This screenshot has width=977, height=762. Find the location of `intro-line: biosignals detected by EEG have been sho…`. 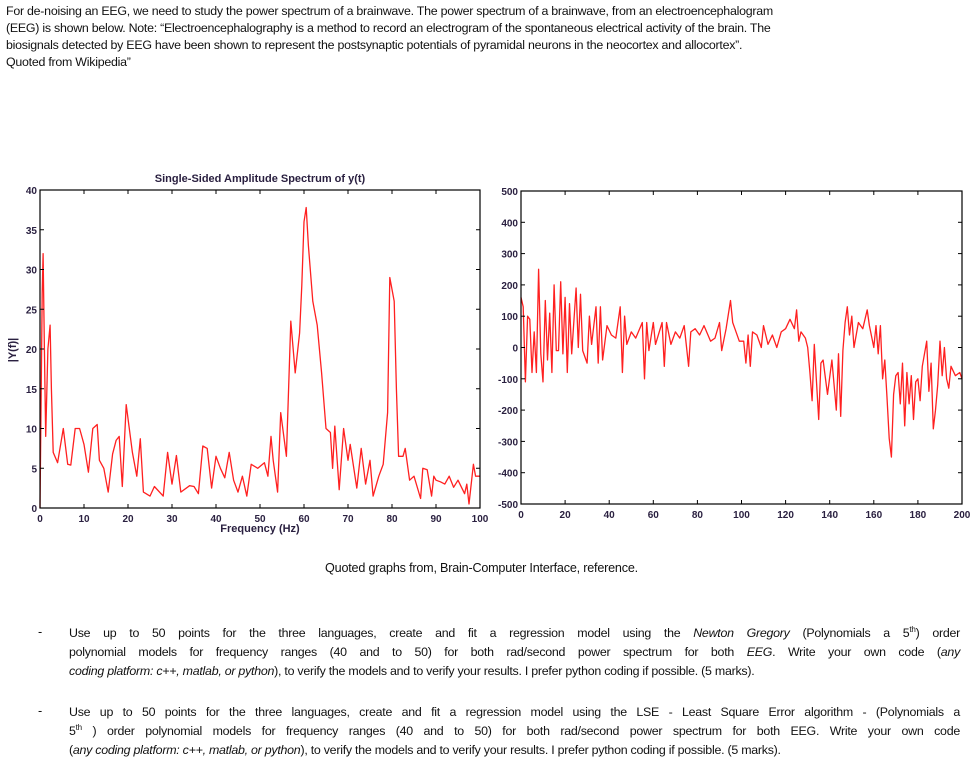

intro-line: biosignals detected by EEG have been sho… is located at coordinates (374, 45).